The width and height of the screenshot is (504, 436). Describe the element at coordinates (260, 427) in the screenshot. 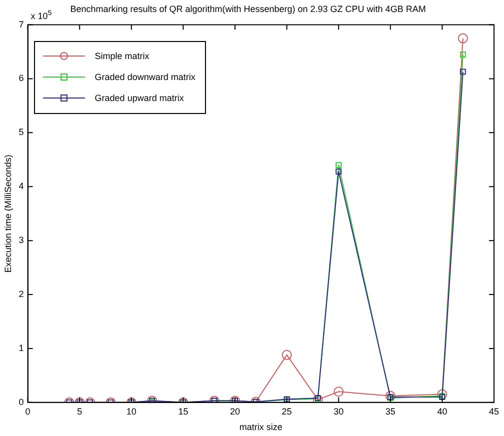

I see `x-axis-title: matrix size` at that location.